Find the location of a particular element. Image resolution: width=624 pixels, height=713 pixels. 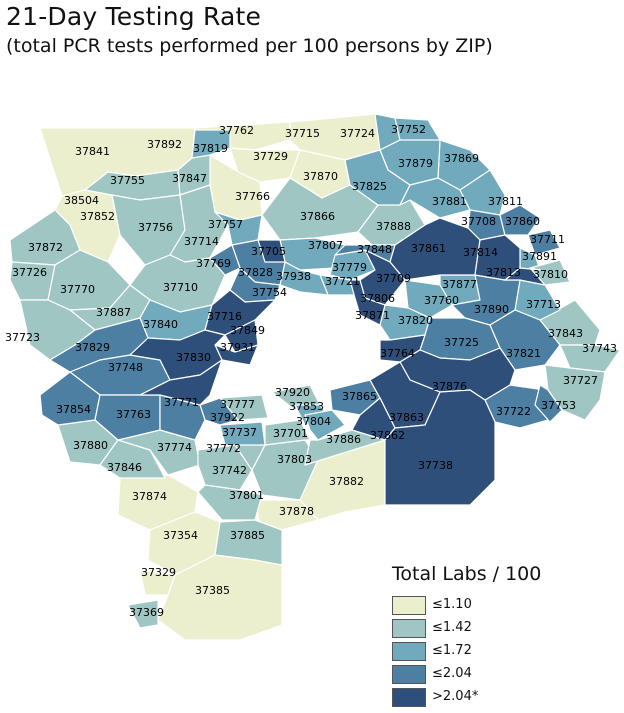

zip-label-37841: 37841 is located at coordinates (92, 151).